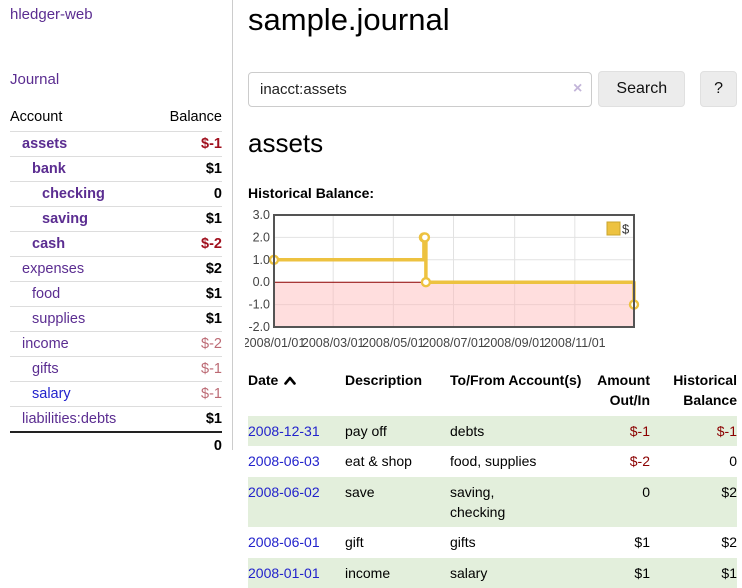  What do you see at coordinates (349, 19) in the screenshot?
I see `page-title: sample.journal` at bounding box center [349, 19].